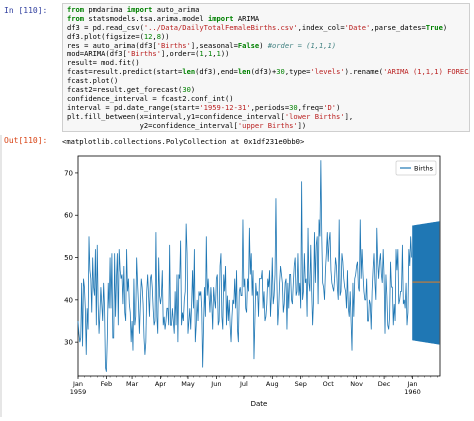 The height and width of the screenshot is (421, 474). What do you see at coordinates (424, 169) in the screenshot?
I see `legend-label-births: Births` at bounding box center [424, 169].